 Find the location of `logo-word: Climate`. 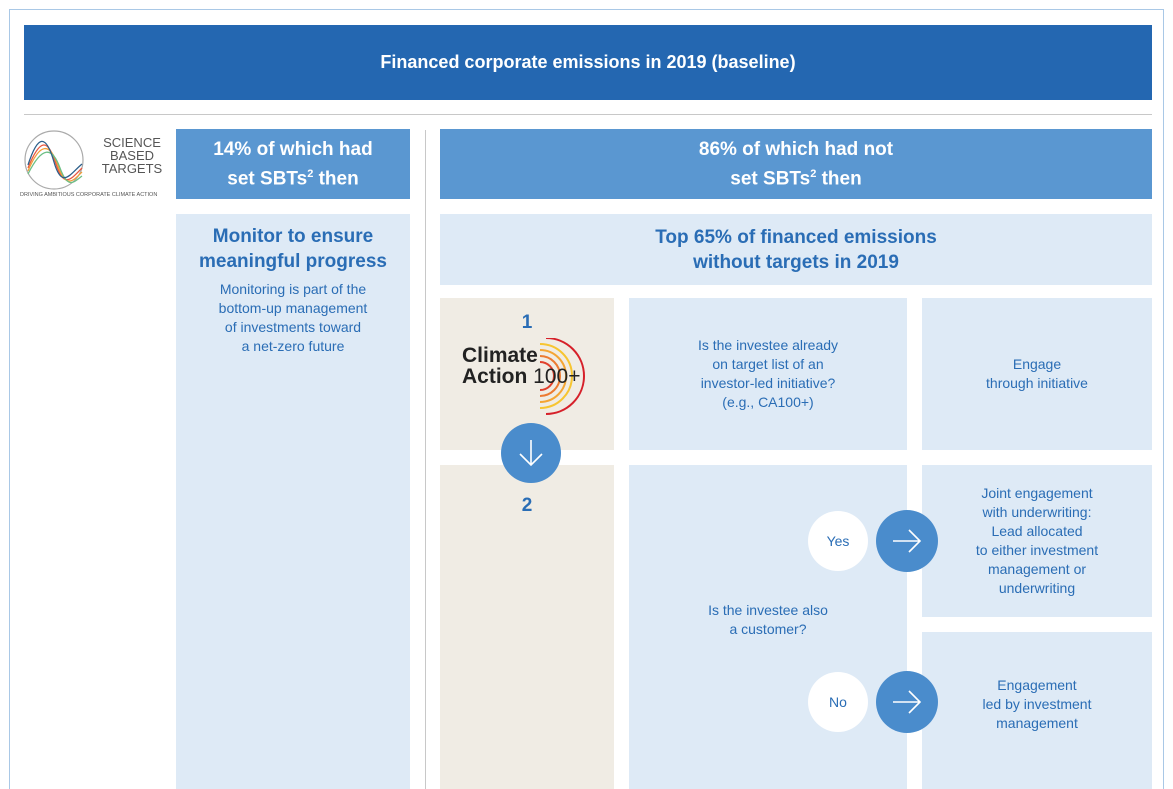

logo-word: Climate is located at coordinates (500, 355).